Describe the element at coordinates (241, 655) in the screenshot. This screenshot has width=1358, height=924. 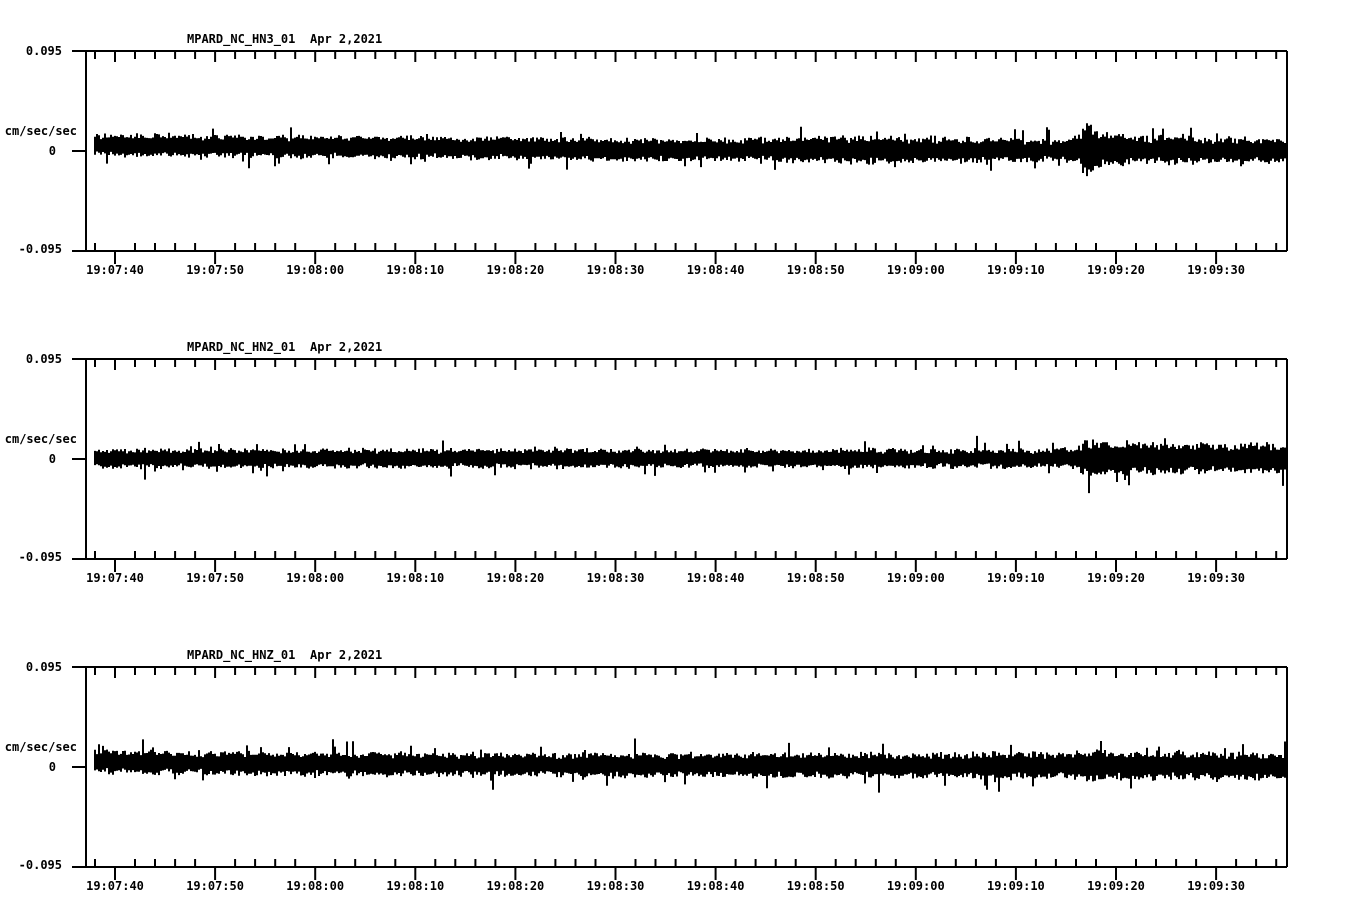
I see `trace-id-label: MPARD_NC_HNZ_01` at that location.